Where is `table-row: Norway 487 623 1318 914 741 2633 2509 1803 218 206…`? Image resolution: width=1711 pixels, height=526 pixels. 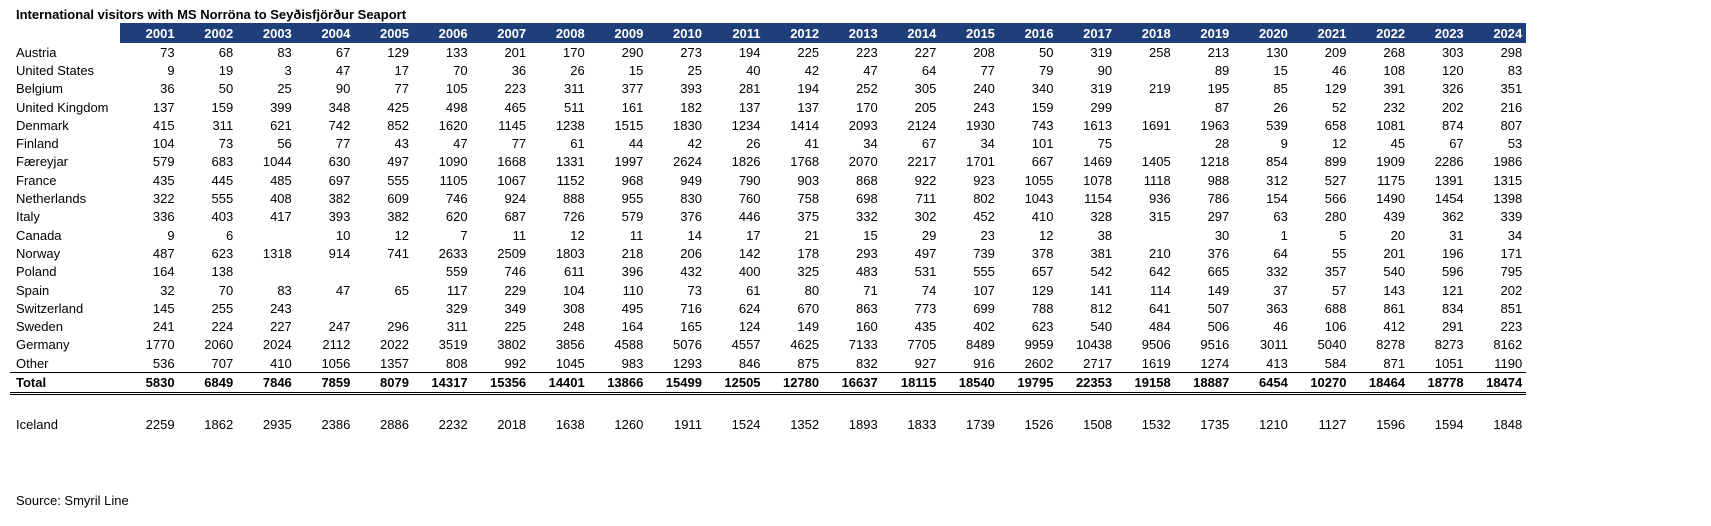
table-row: Norway 487 623 1318 914 741 2633 2509 1803 218 206… is located at coordinates (768, 253).